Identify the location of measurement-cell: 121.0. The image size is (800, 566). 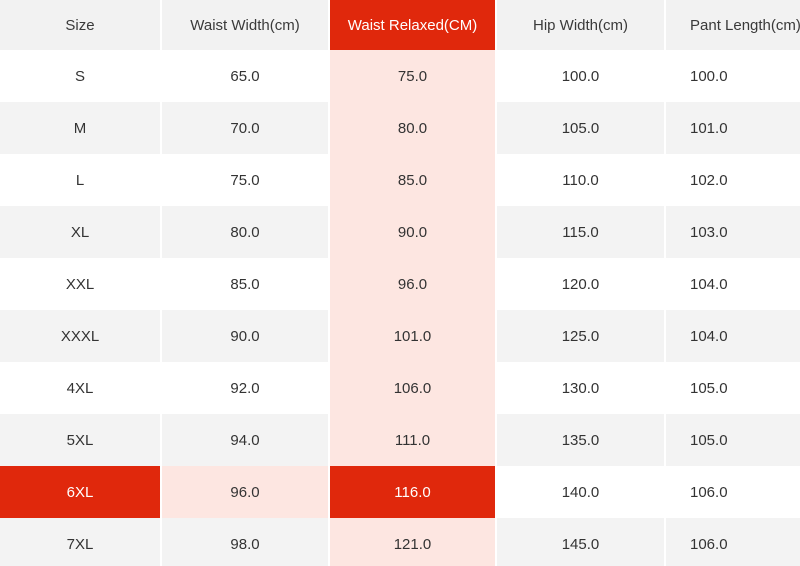
(412, 542).